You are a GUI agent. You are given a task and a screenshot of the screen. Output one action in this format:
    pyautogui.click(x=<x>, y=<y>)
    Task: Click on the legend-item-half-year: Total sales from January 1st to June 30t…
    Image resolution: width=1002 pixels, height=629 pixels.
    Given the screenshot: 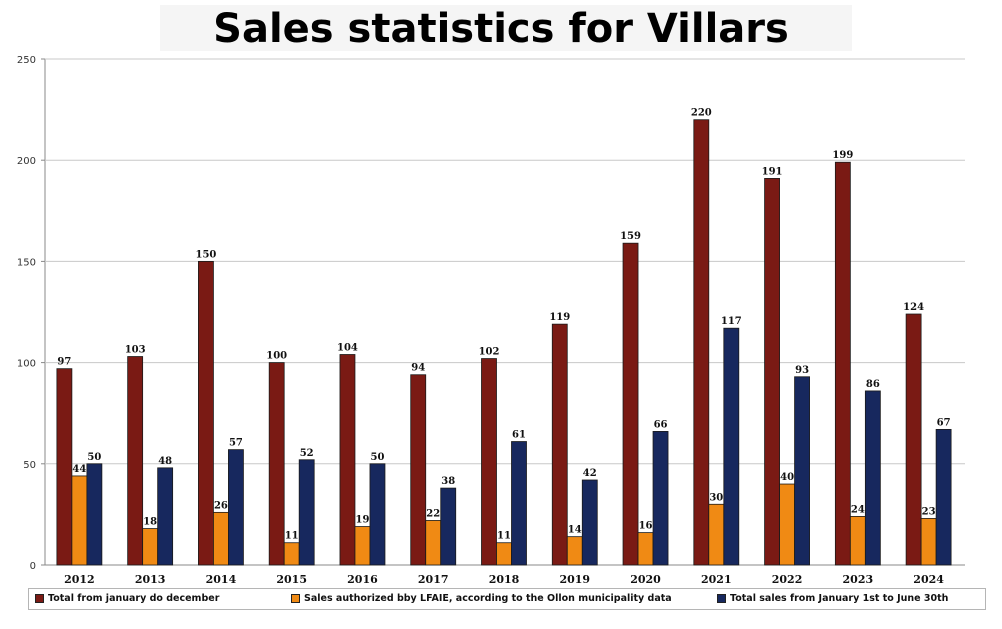 What is the action you would take?
    pyautogui.click(x=832, y=598)
    